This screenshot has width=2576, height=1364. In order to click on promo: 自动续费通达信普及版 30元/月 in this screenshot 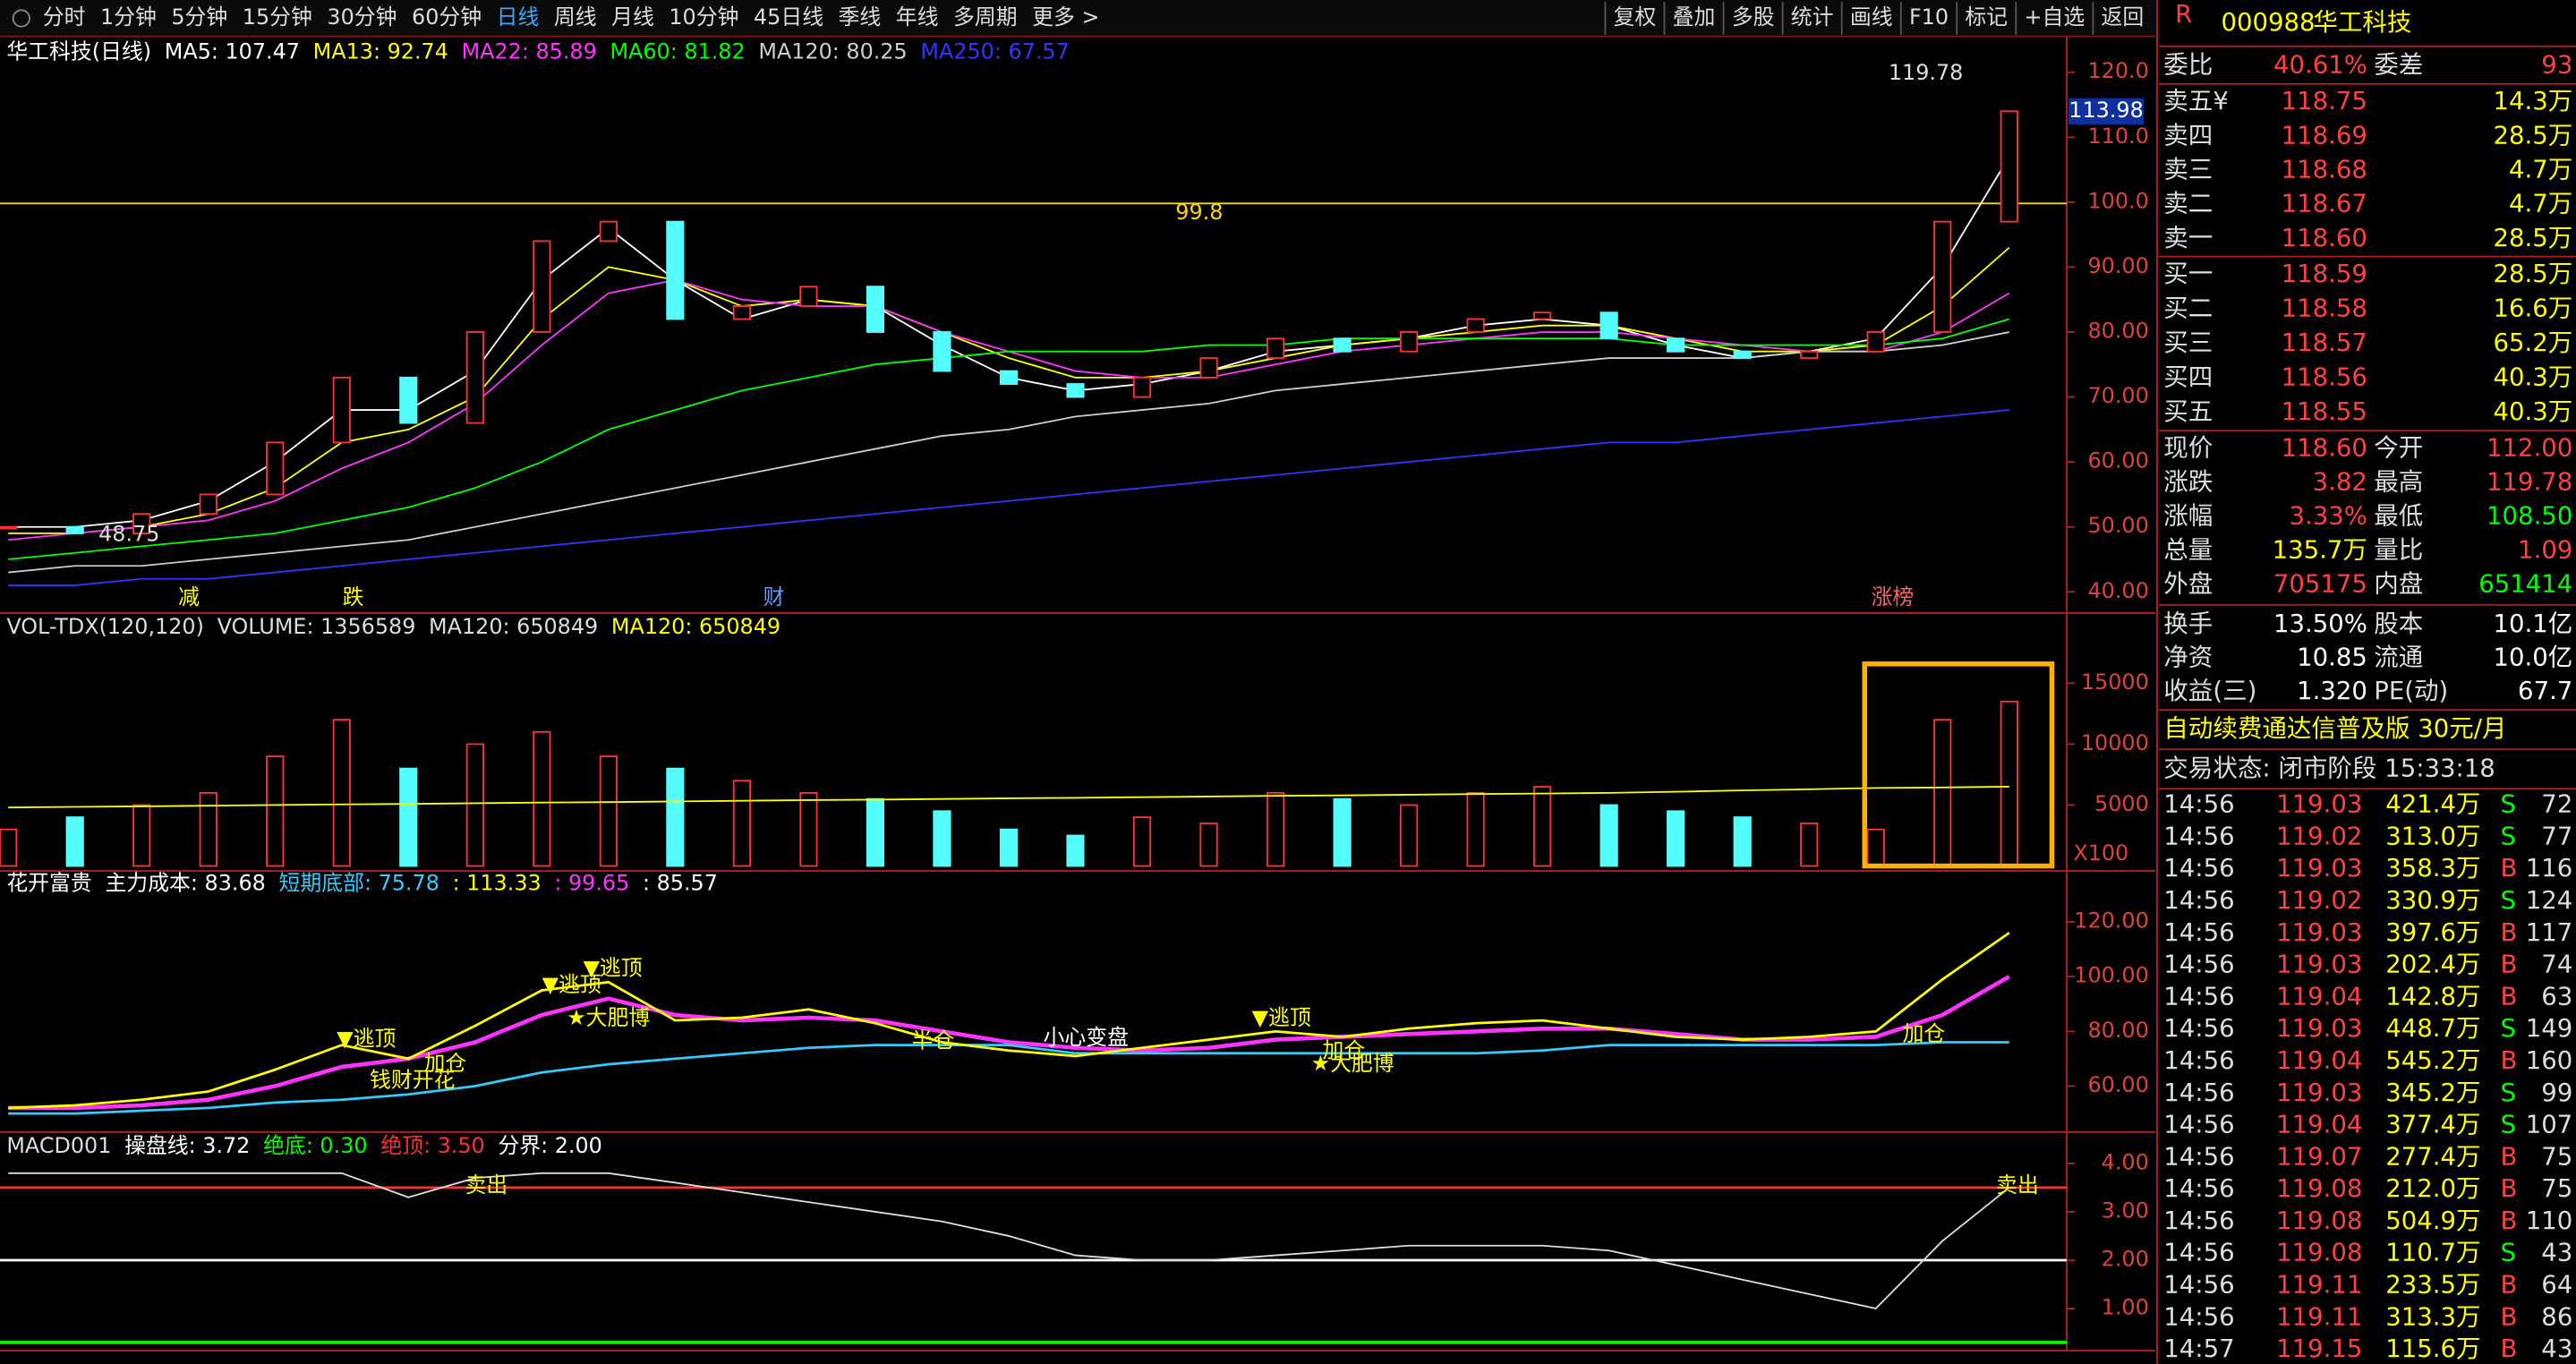, I will do `click(2334, 728)`.